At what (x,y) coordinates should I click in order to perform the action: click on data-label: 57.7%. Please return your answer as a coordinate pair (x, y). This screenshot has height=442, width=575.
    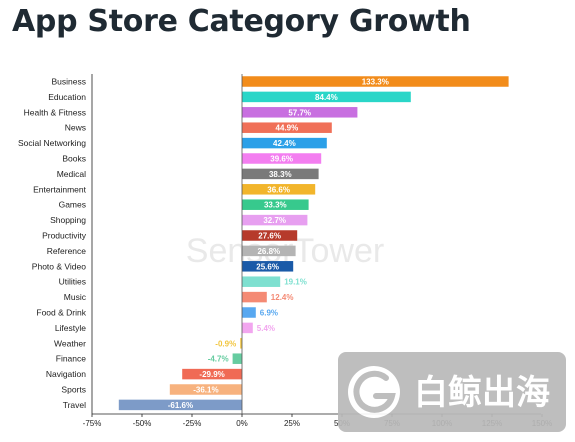
    Looking at the image, I should click on (299, 112).